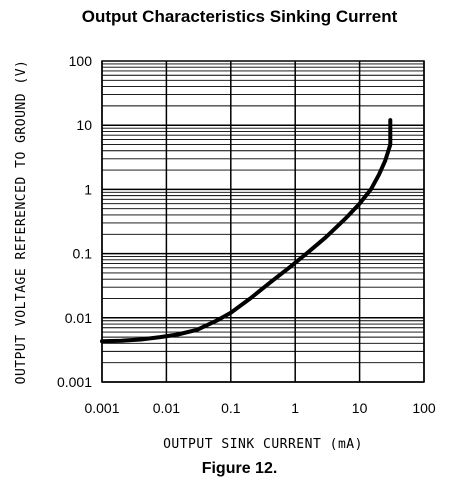 The image size is (453, 485). What do you see at coordinates (78, 318) in the screenshot?
I see `y-tick-label: 0.01` at bounding box center [78, 318].